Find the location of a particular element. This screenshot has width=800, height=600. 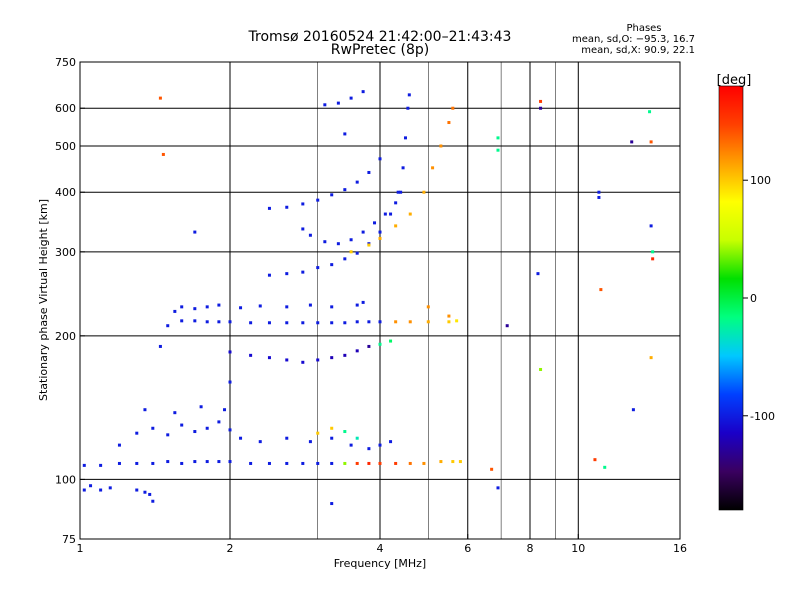

x-tick-label: 6 is located at coordinates (467, 548).